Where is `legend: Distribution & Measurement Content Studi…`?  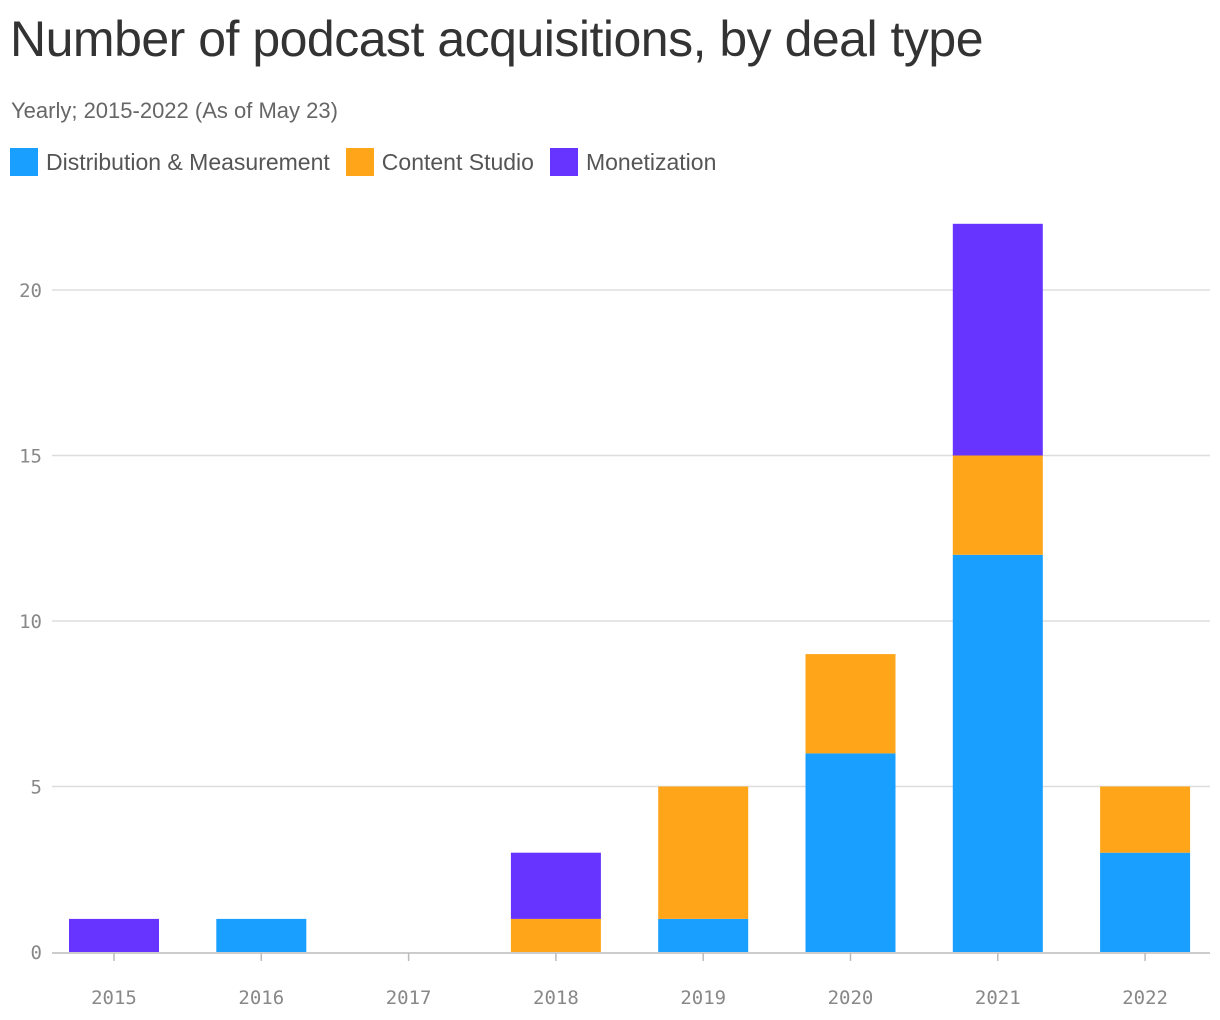
legend: Distribution & Measurement Content Studi… is located at coordinates (363, 162).